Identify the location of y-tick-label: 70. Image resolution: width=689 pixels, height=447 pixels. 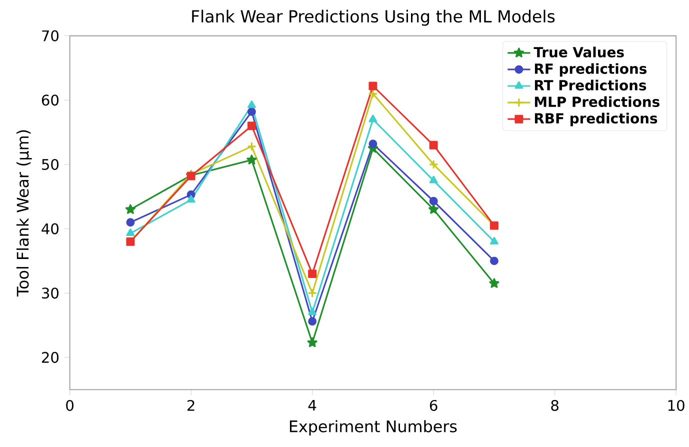
(50, 36).